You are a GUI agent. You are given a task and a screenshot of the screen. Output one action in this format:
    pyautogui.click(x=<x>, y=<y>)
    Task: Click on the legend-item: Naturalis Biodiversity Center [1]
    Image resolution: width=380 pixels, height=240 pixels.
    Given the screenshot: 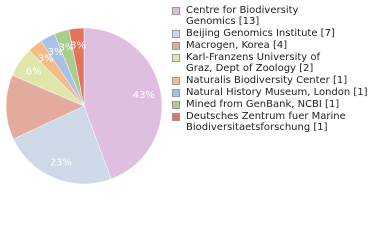 What is the action you would take?
    pyautogui.click(x=275, y=80)
    